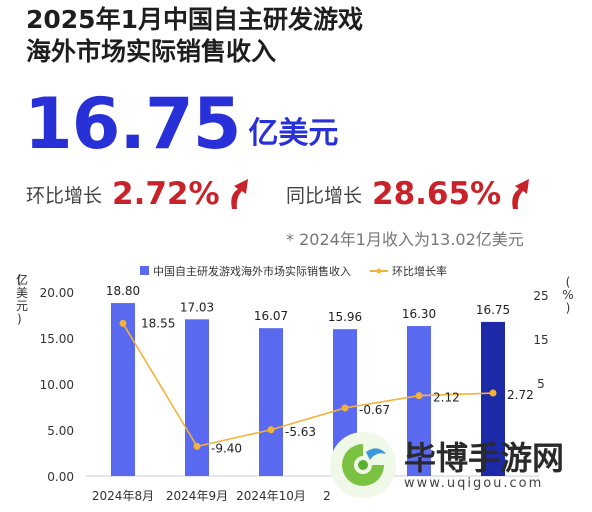 This screenshot has width=592, height=512. What do you see at coordinates (293, 133) in the screenshot?
I see `headline-unit: 亿美元` at bounding box center [293, 133].